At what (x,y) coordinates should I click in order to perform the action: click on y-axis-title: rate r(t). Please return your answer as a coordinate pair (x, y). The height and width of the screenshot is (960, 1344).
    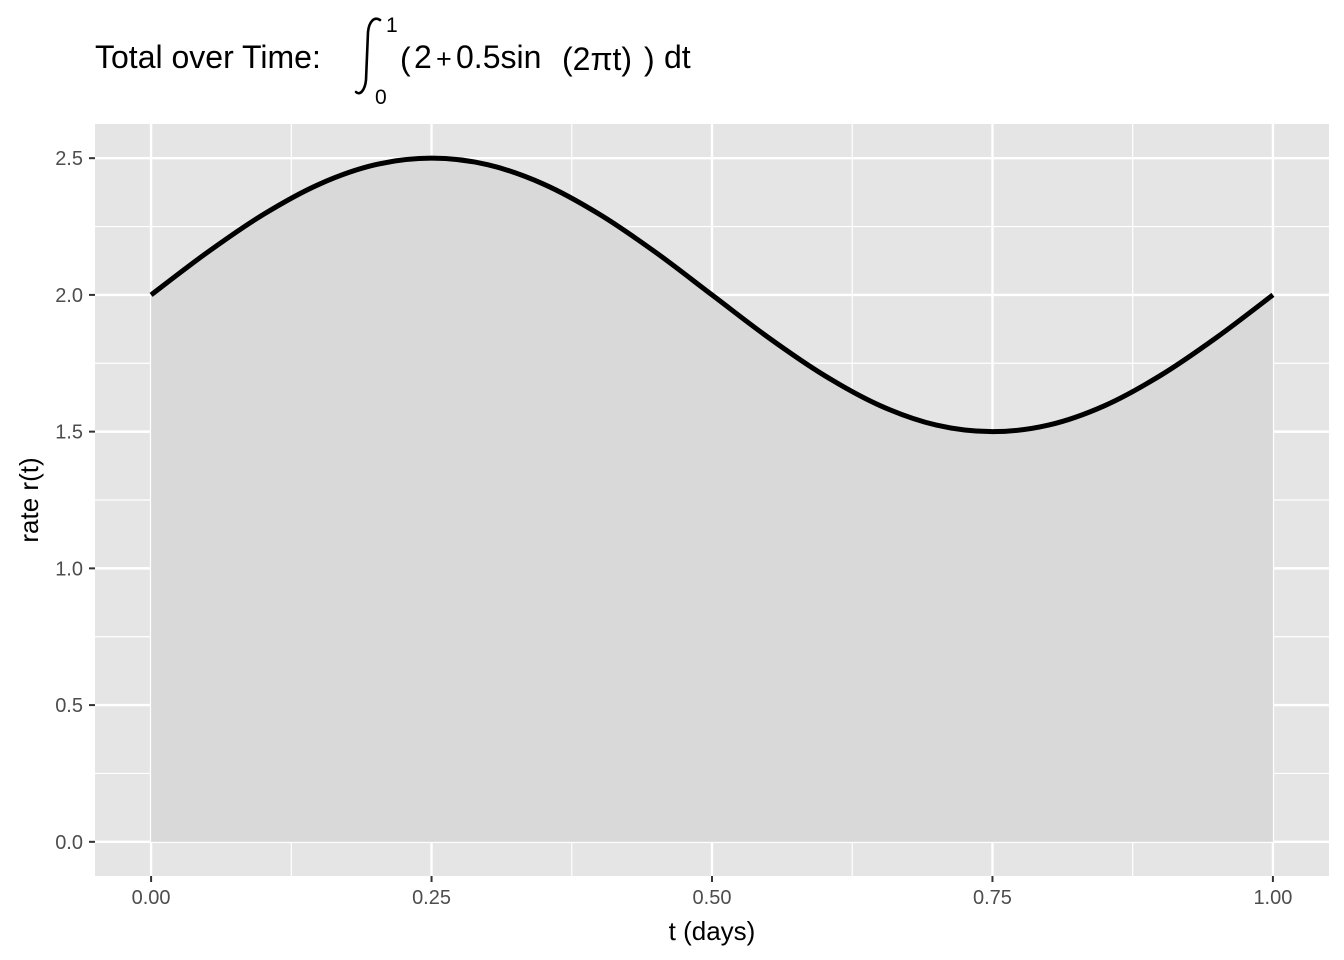
    Looking at the image, I should click on (29, 499).